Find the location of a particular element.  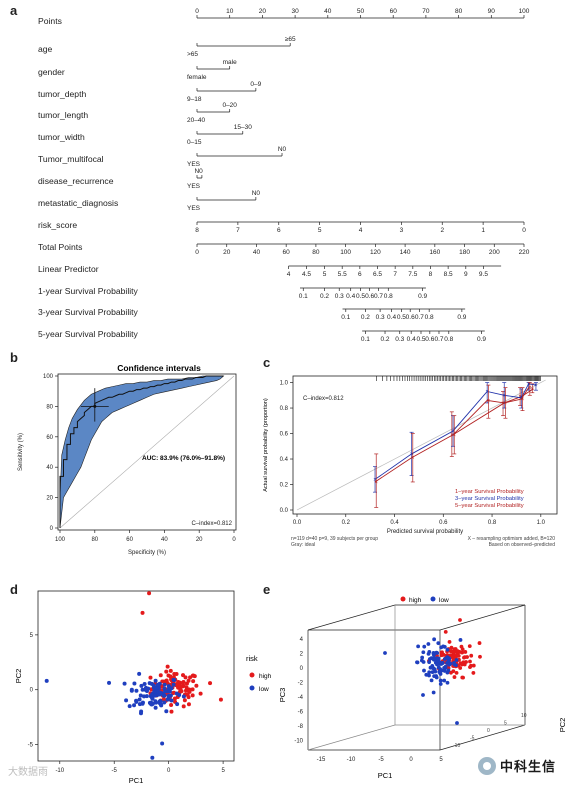

roc-cindex-label: C–index=0.812 is located at coordinates (211, 524).